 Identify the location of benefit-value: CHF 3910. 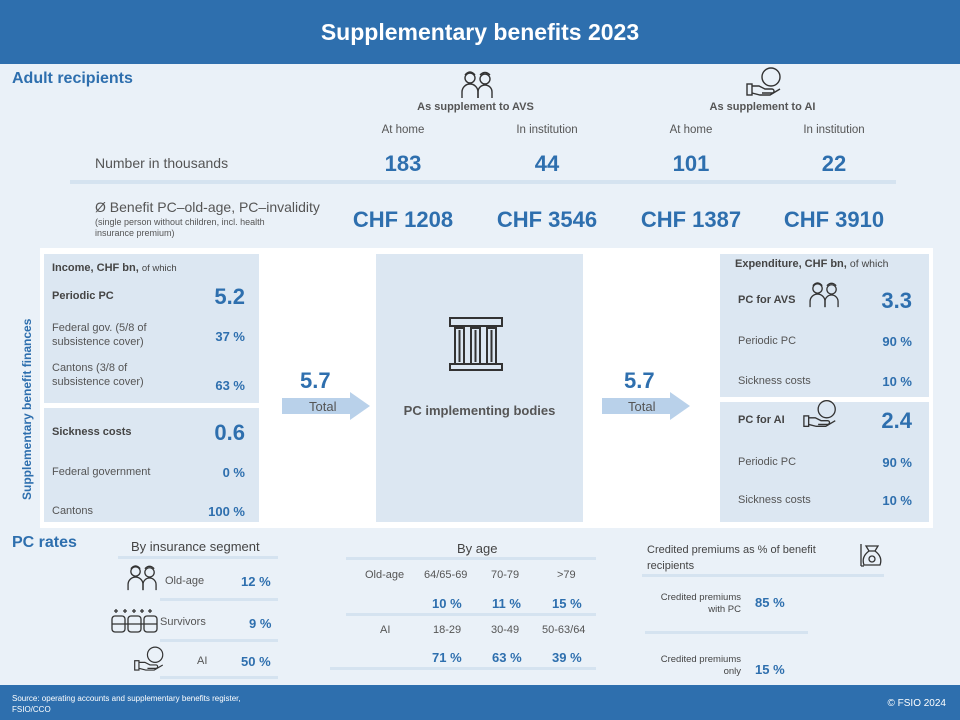
(834, 219).